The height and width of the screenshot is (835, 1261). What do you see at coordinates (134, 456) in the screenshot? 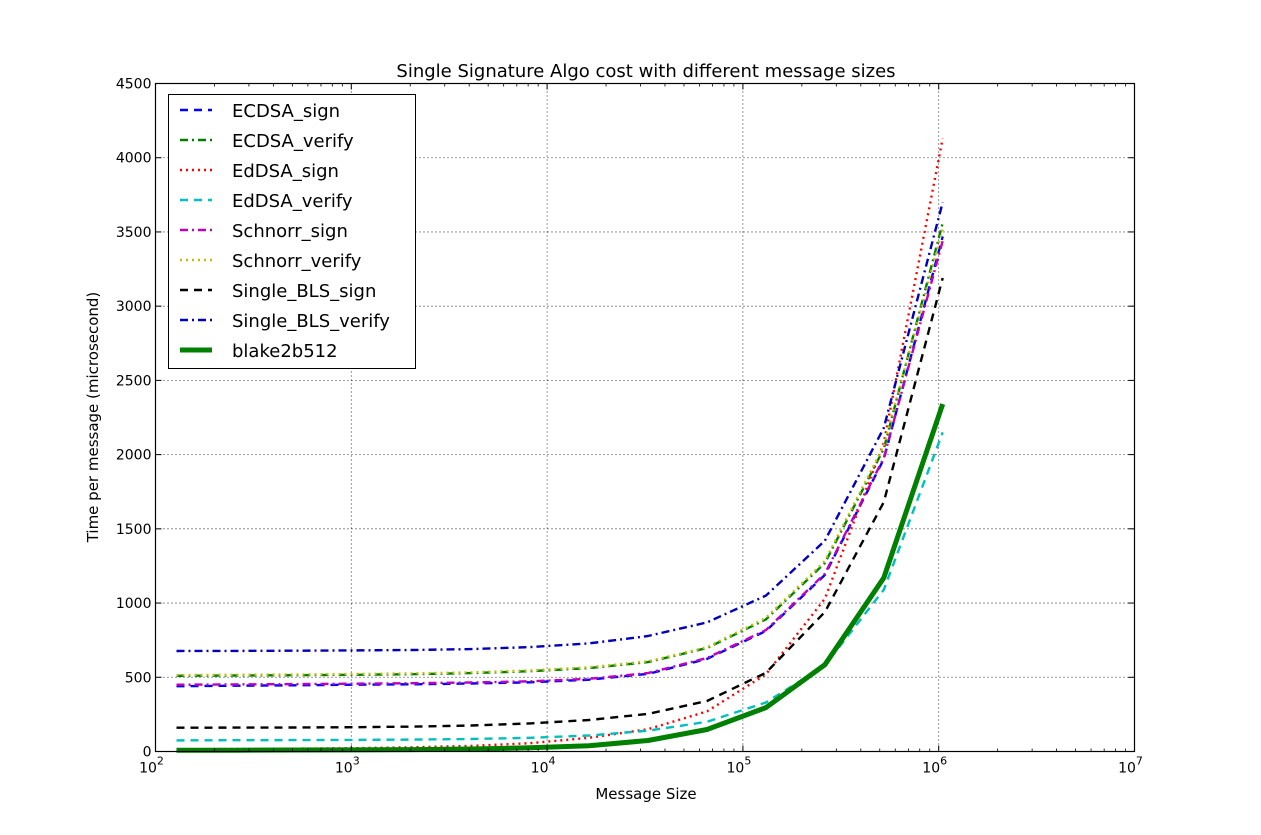
I see `y-tick-label: 2000` at bounding box center [134, 456].